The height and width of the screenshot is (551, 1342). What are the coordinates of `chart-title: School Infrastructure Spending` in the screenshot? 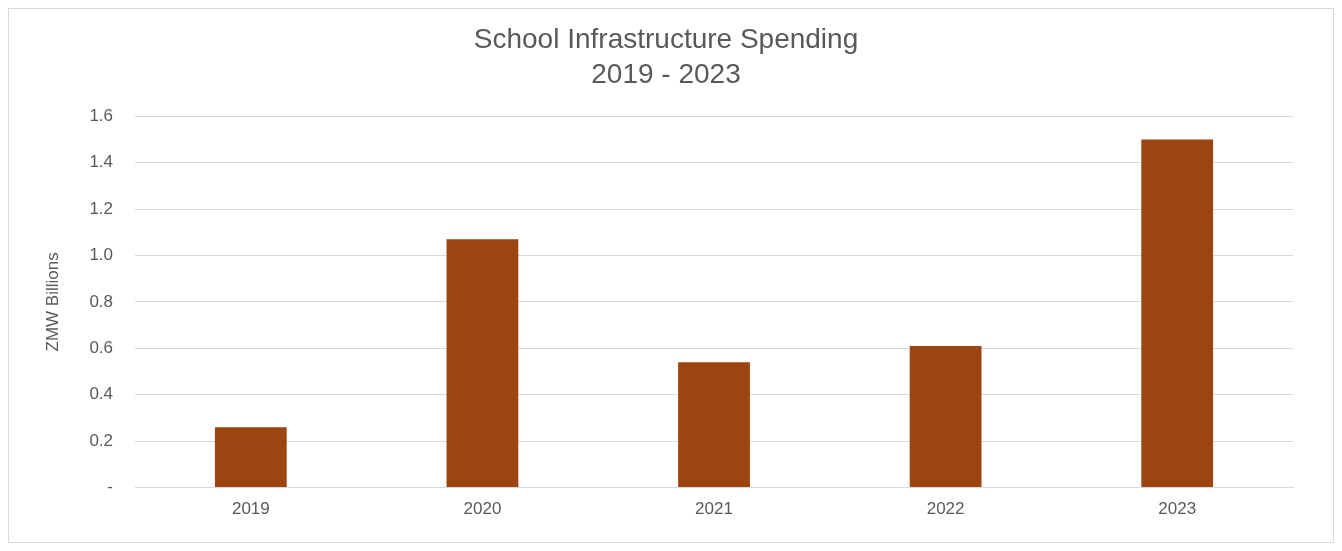 It's located at (666, 38).